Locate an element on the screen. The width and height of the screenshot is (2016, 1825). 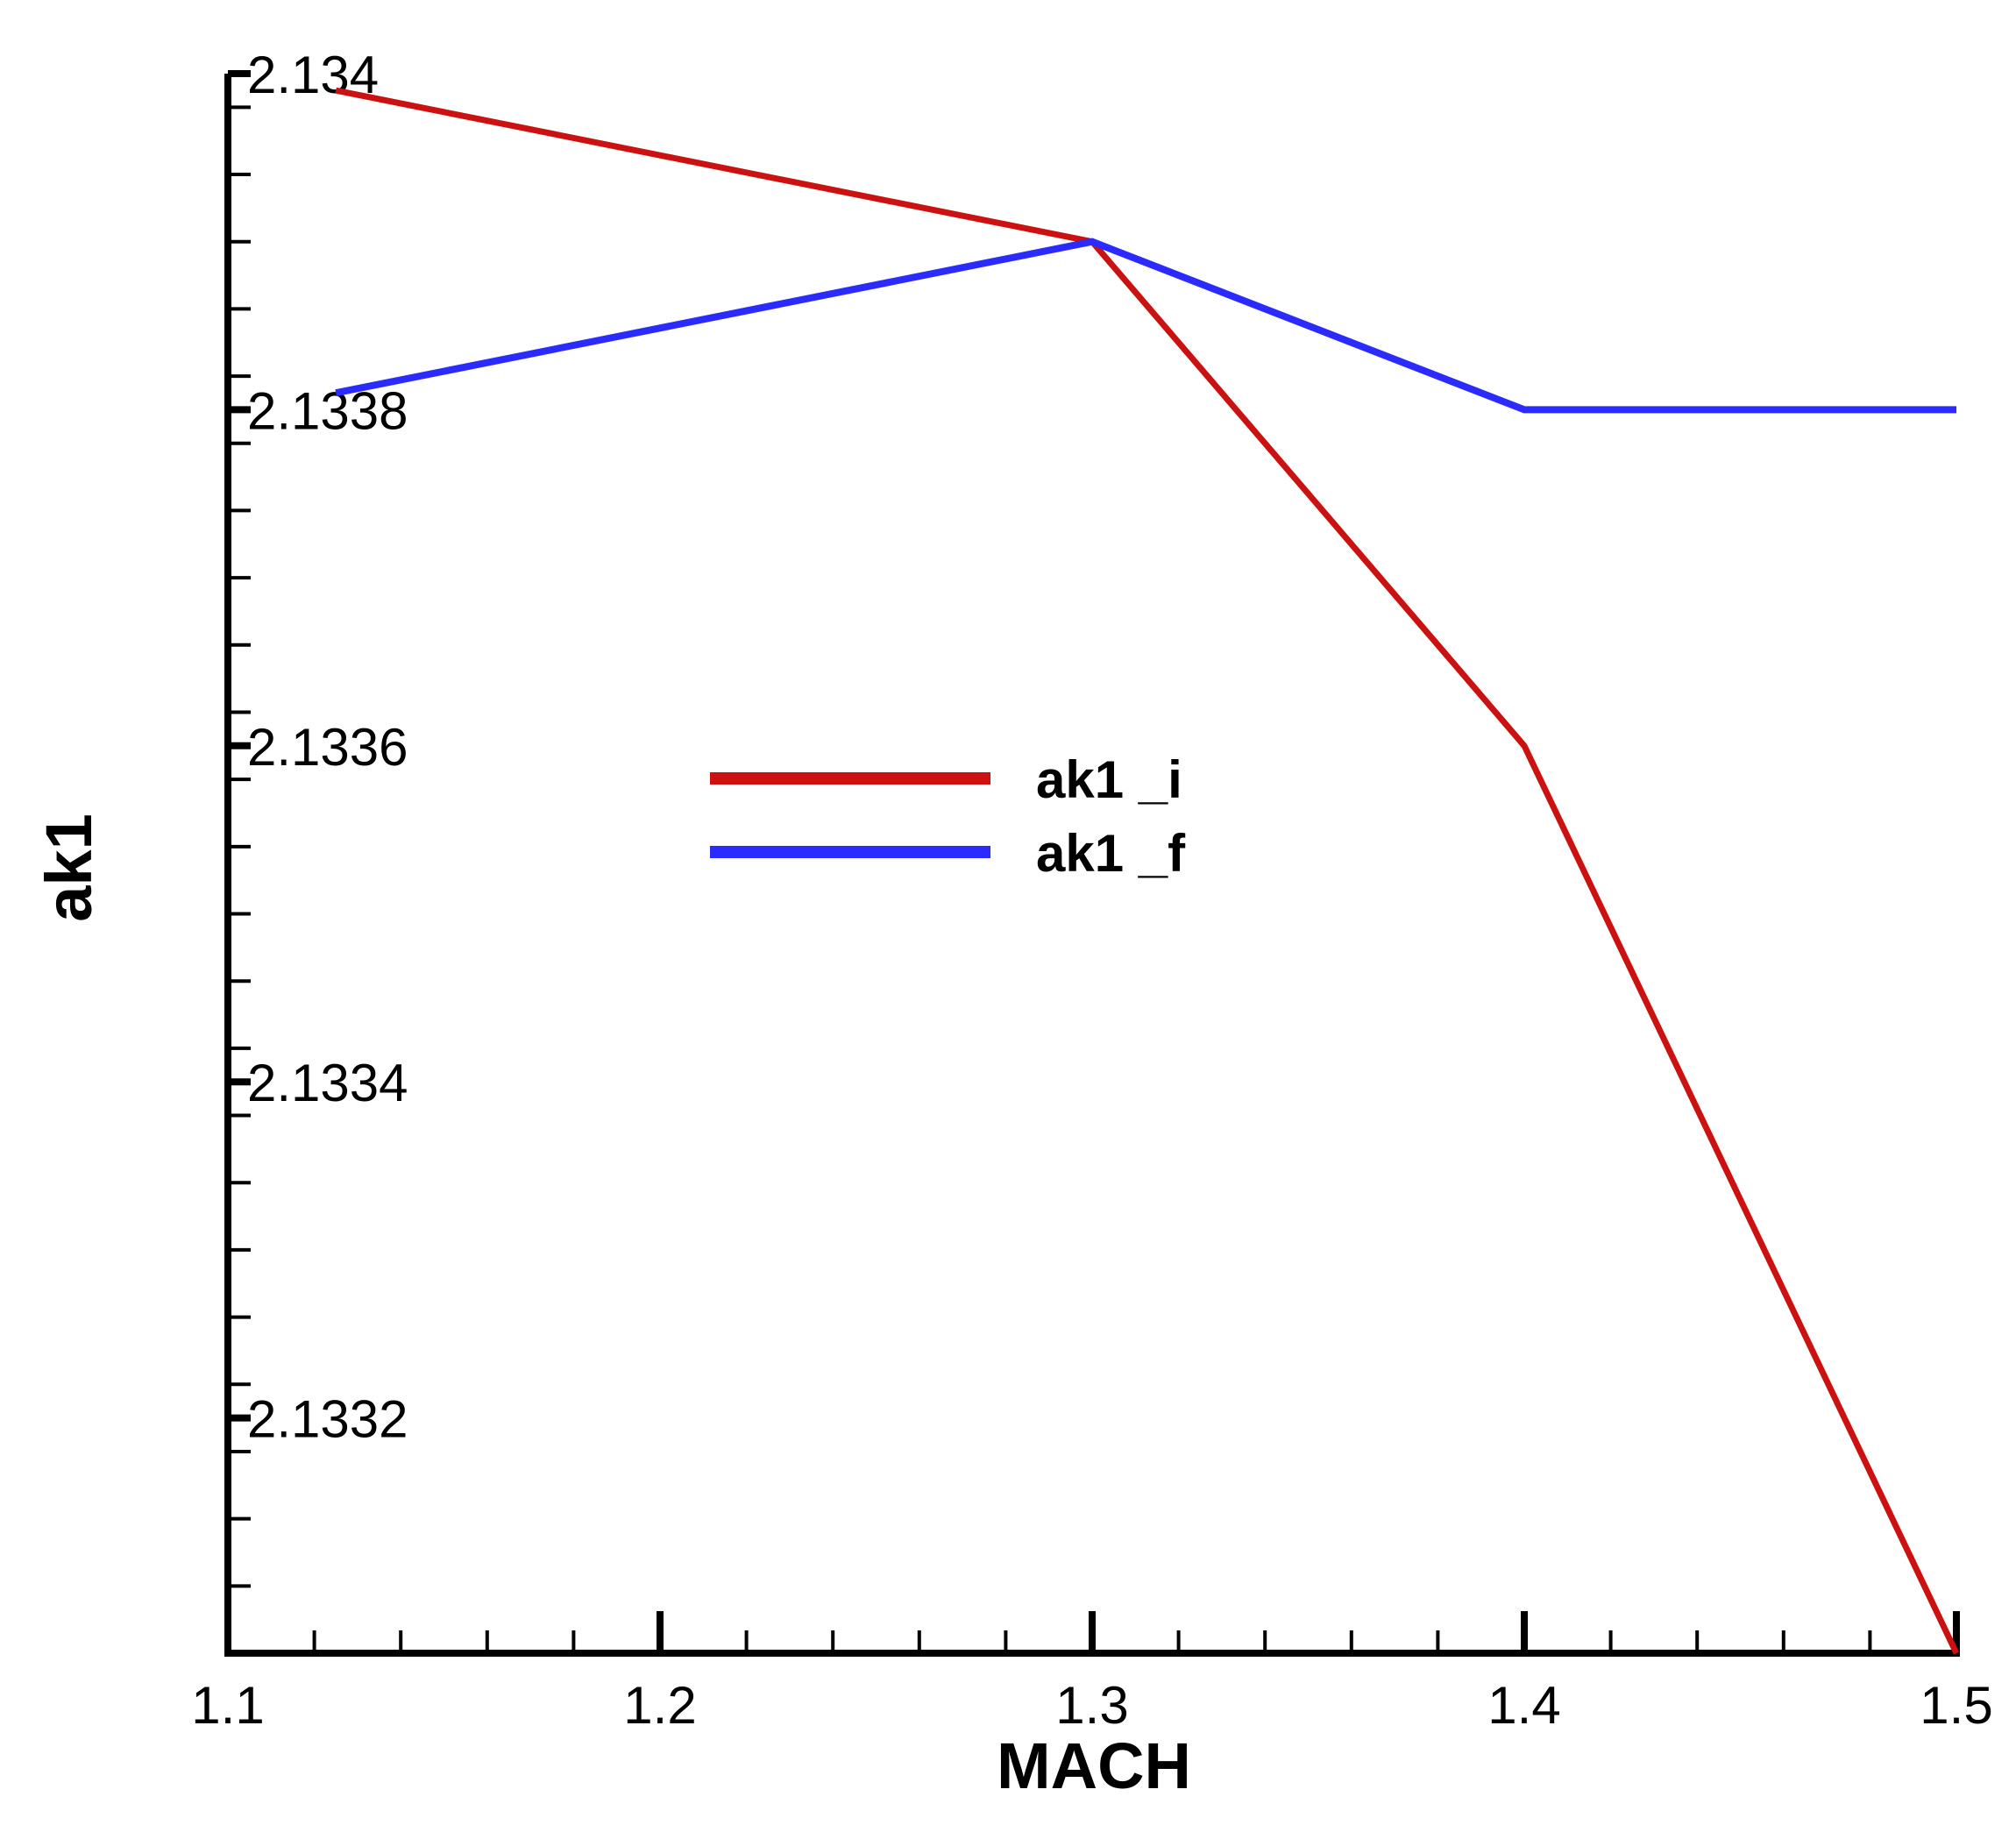
x-tick-label: 1.1 is located at coordinates (227, 1706).